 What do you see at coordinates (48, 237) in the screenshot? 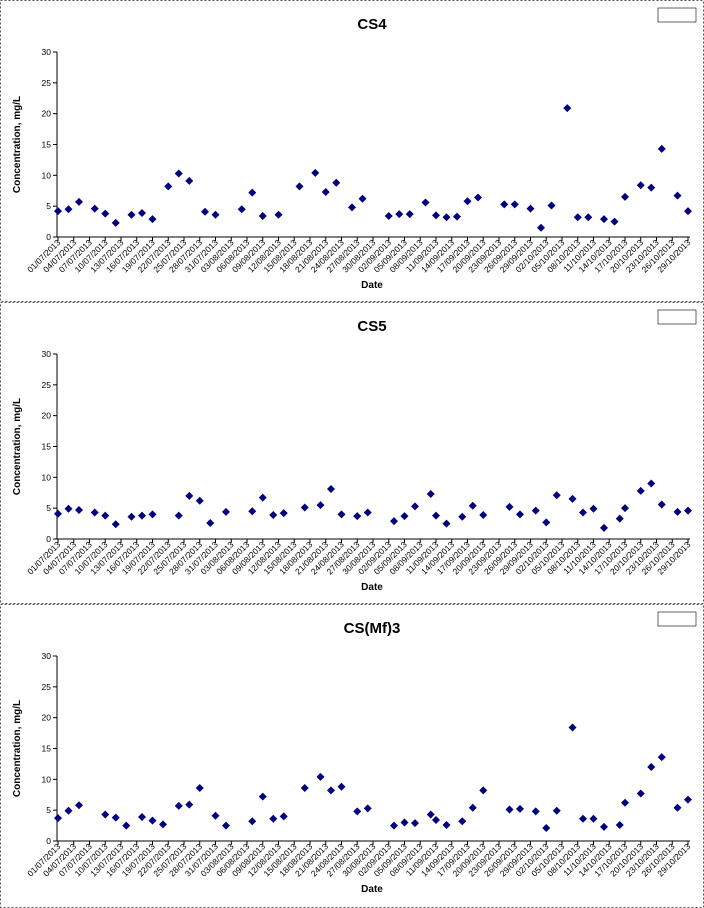
I see `y-tick-label: 0` at bounding box center [48, 237].